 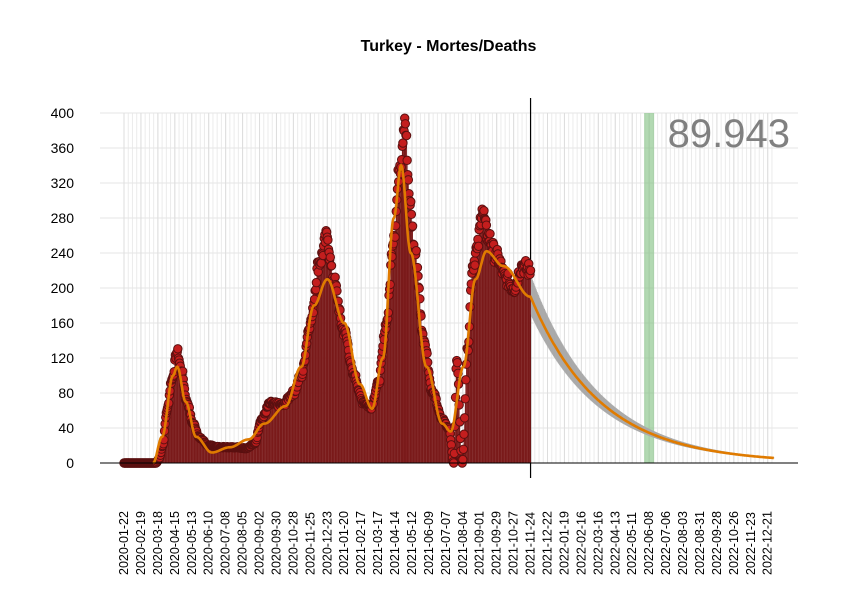 I want to click on x-tick-label: 2021-08-04, so click(x=463, y=543).